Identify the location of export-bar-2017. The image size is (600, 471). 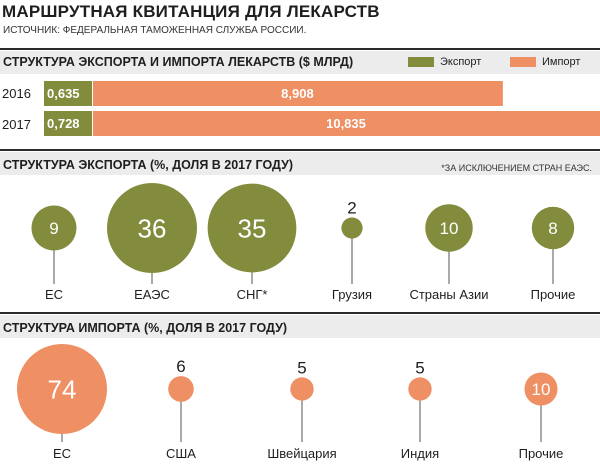
(68, 123).